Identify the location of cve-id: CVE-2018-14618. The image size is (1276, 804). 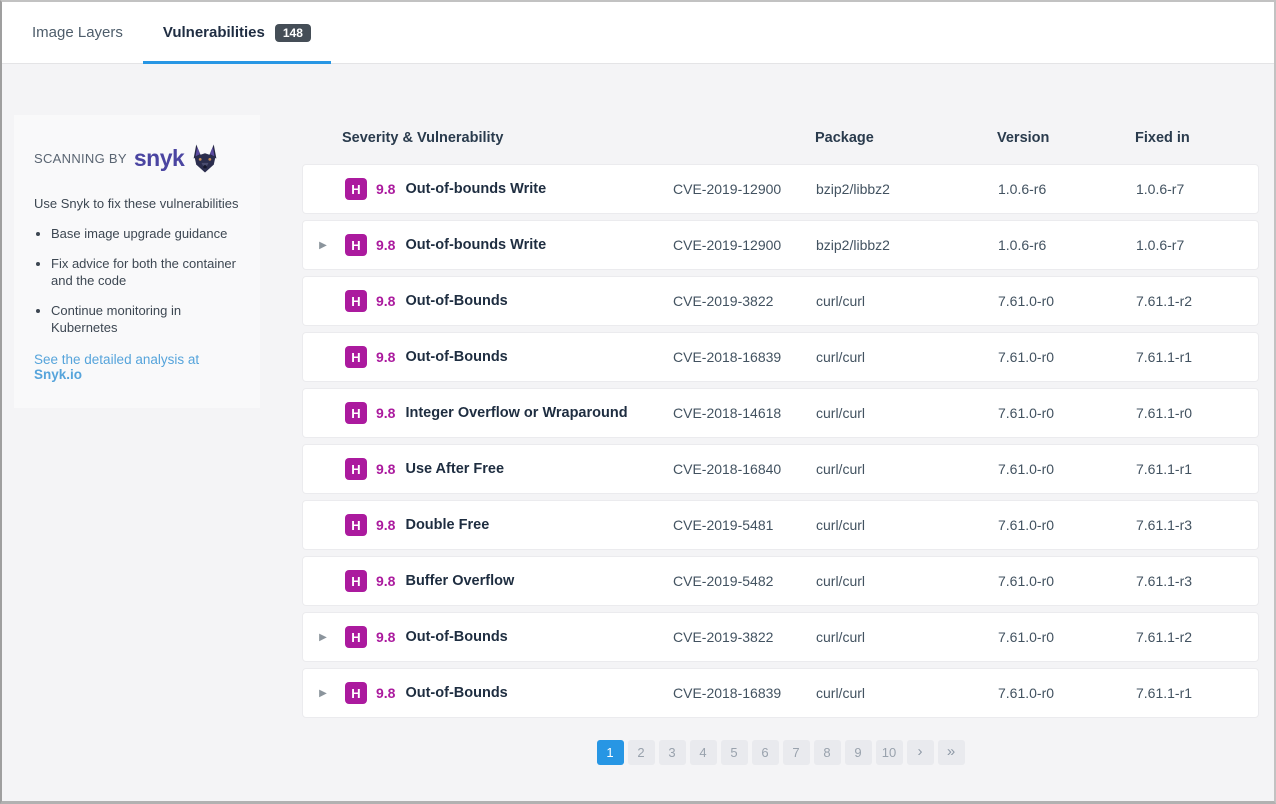
(727, 413).